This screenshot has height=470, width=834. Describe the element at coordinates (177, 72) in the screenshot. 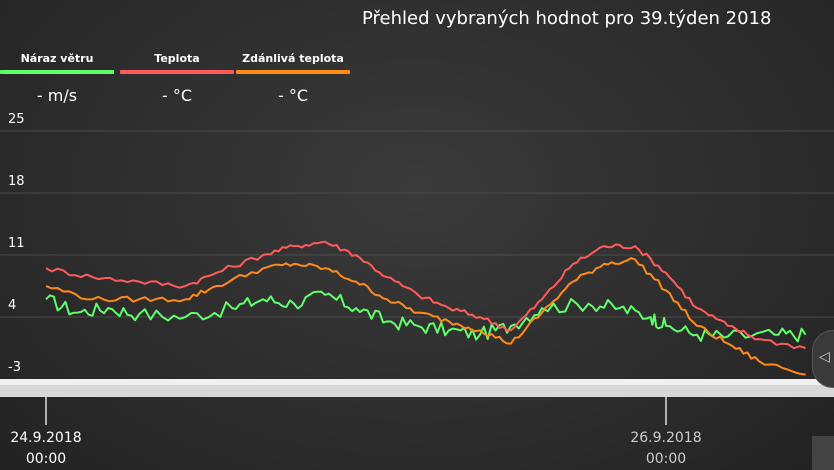

I see `legend-swatch-temperature` at that location.